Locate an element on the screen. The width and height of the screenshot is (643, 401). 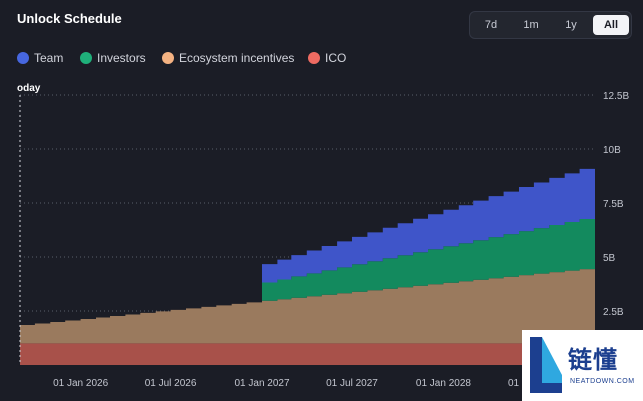
range-button-1y: 1y is located at coordinates (571, 25).